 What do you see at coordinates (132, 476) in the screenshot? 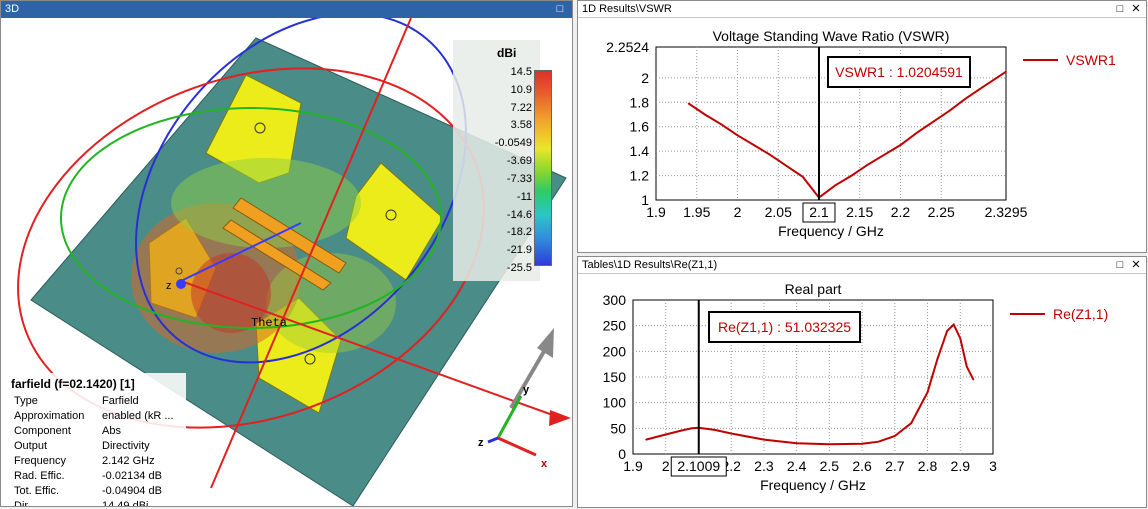
I see `farfield-info-value: -0.02134 dB` at bounding box center [132, 476].